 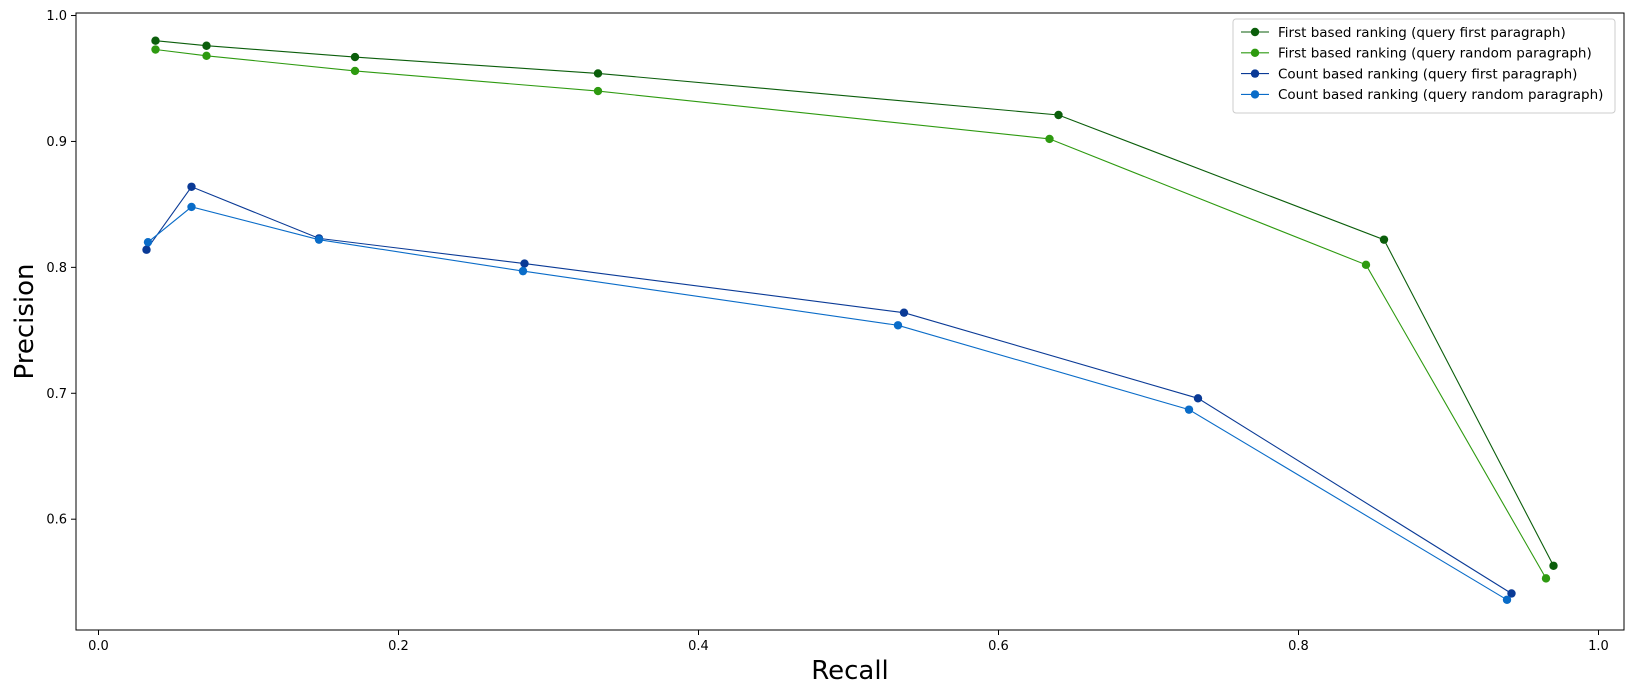 What do you see at coordinates (698, 646) in the screenshot?
I see `x-tick-label: 0.4` at bounding box center [698, 646].